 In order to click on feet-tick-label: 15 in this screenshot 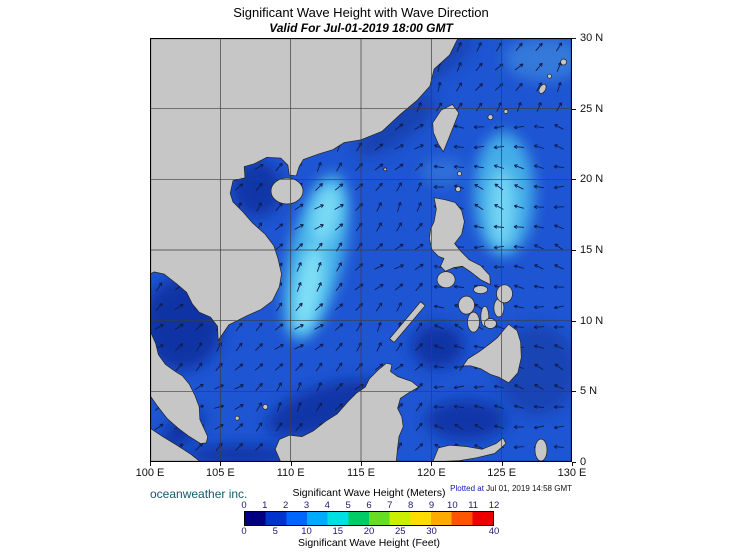, I will do `click(338, 531)`.